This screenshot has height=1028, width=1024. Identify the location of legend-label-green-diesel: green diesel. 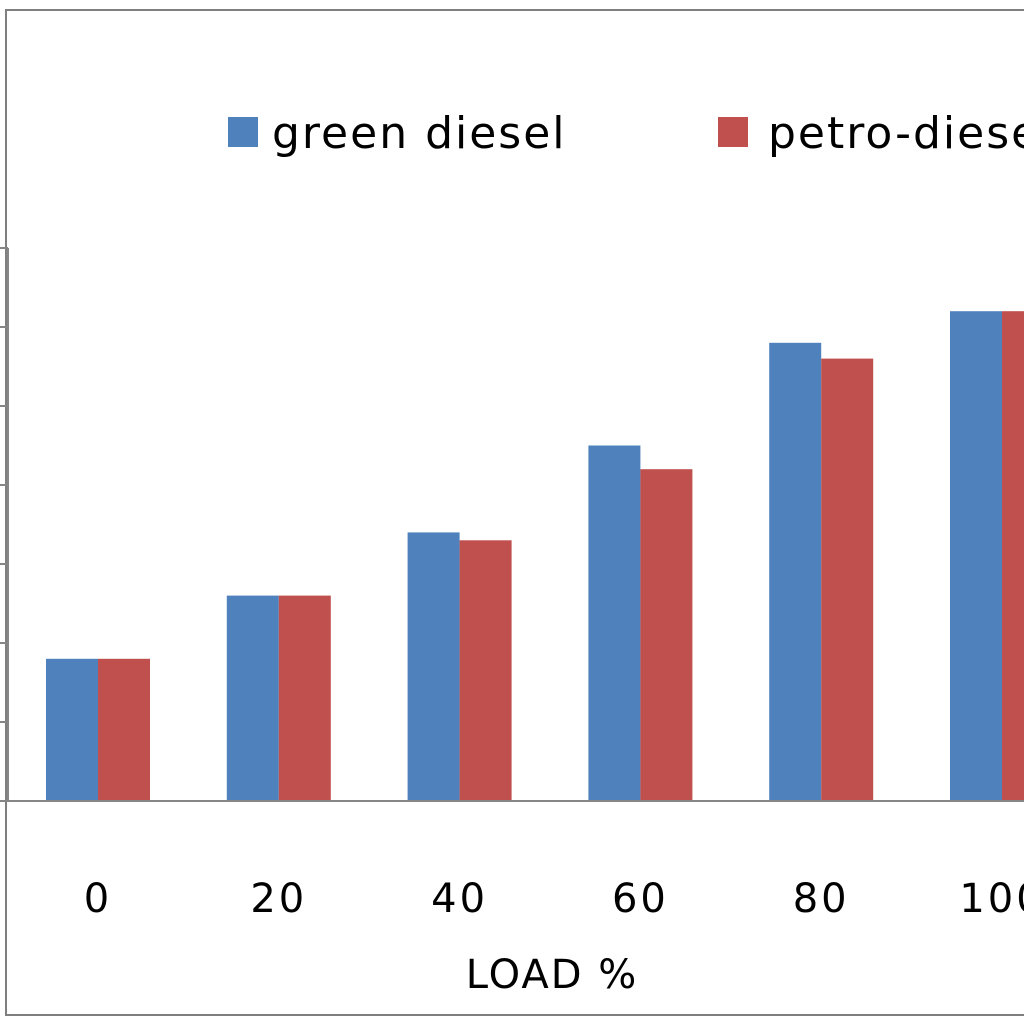
(419, 133).